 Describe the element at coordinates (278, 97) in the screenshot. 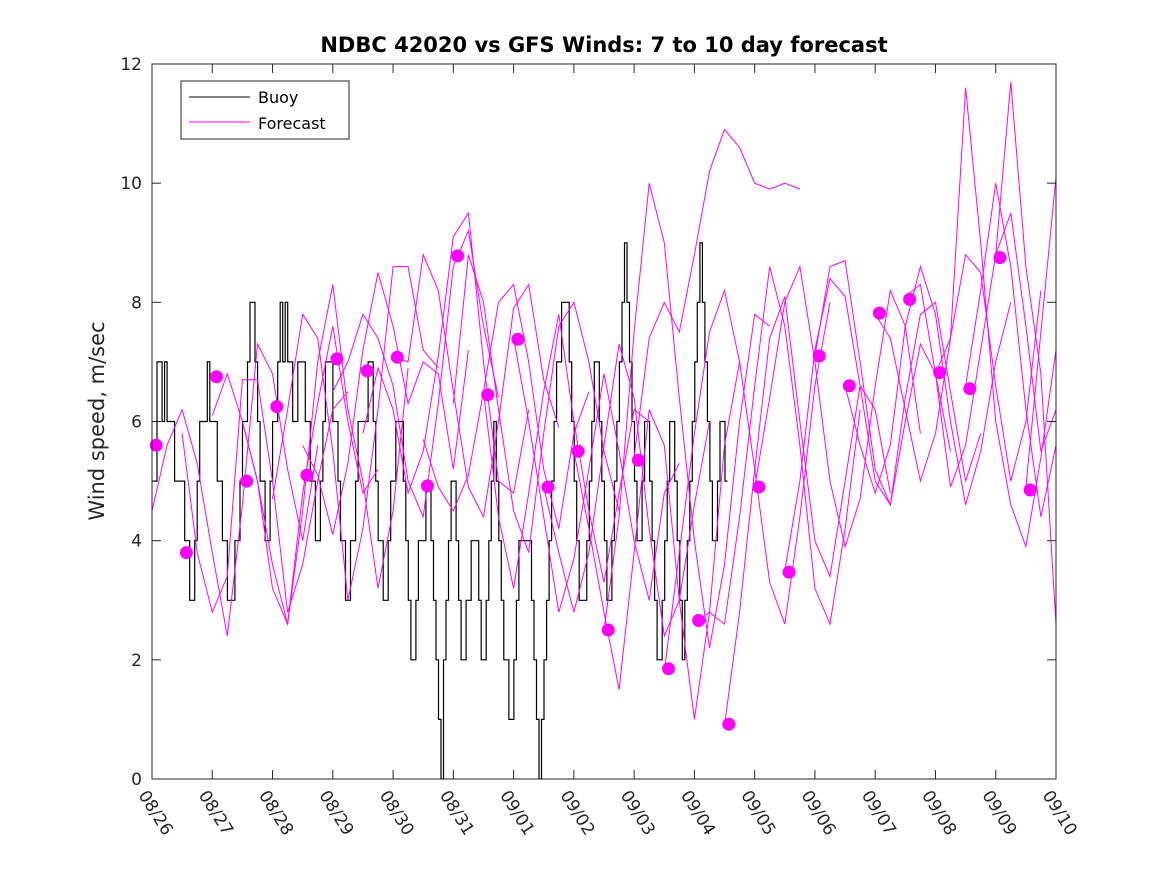

I see `legend-buoy-label: Buoy` at that location.